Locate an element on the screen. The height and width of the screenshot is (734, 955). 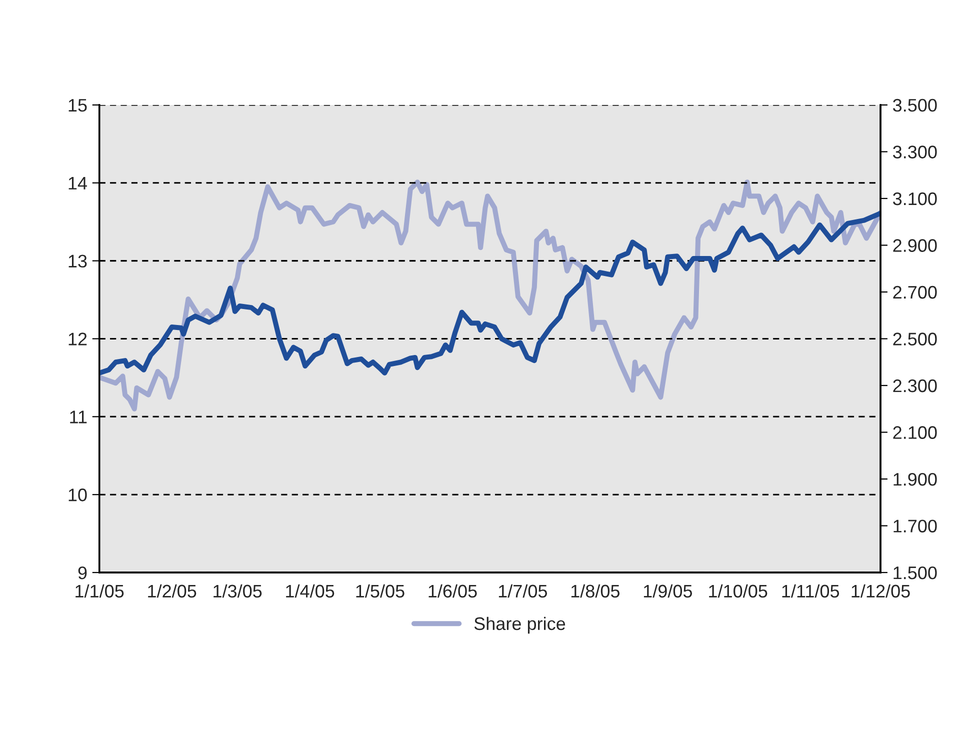
y2-tick-label: 1.700 is located at coordinates (915, 526).